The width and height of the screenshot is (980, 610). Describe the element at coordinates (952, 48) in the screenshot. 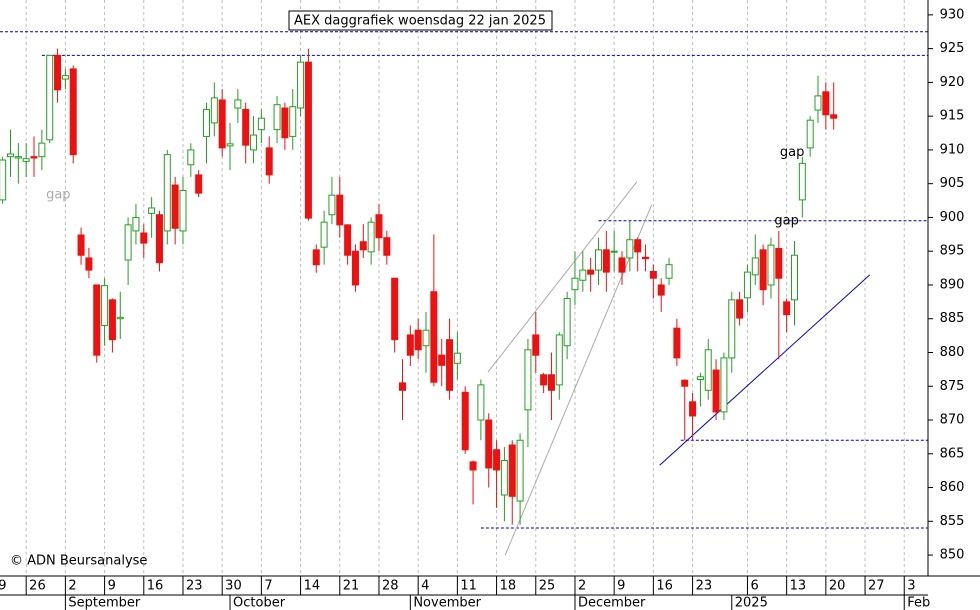

I see `y-tick-label: 925` at that location.